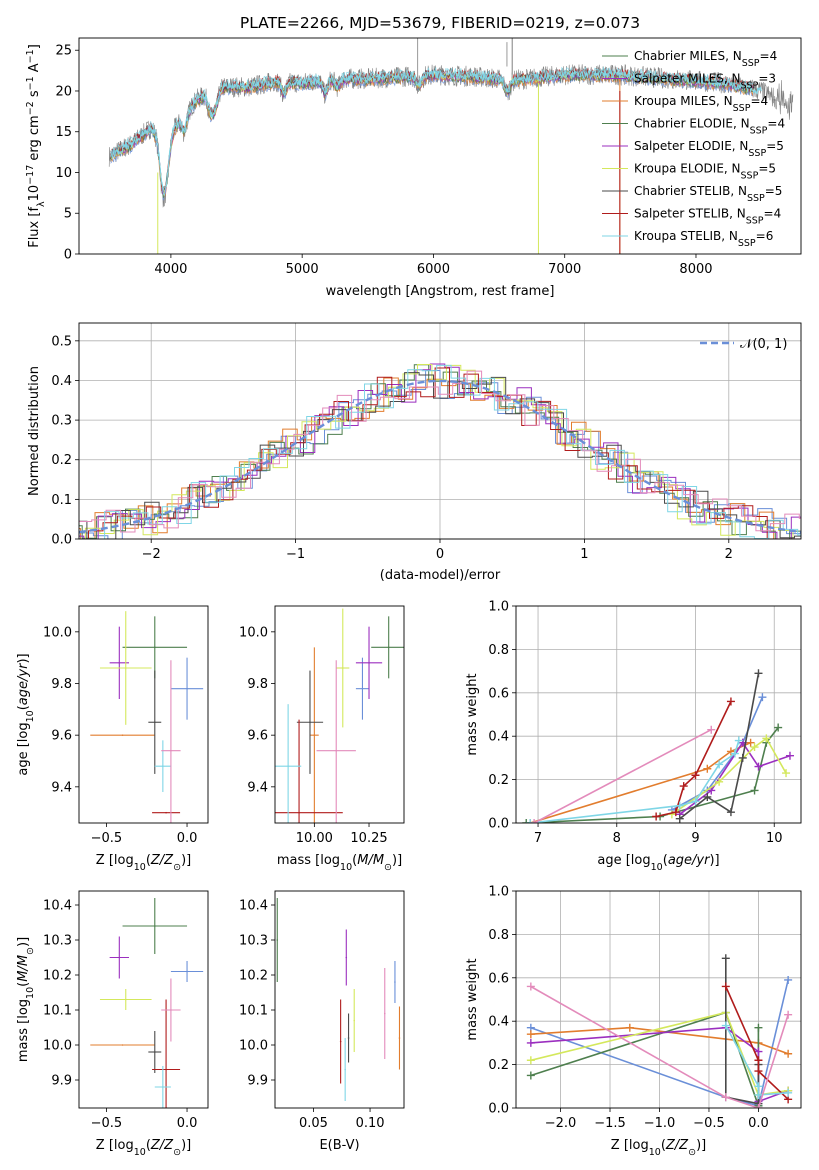  Describe the element at coordinates (339, 1145) in the screenshot. I see `x-axis-label: E(B-V)` at that location.